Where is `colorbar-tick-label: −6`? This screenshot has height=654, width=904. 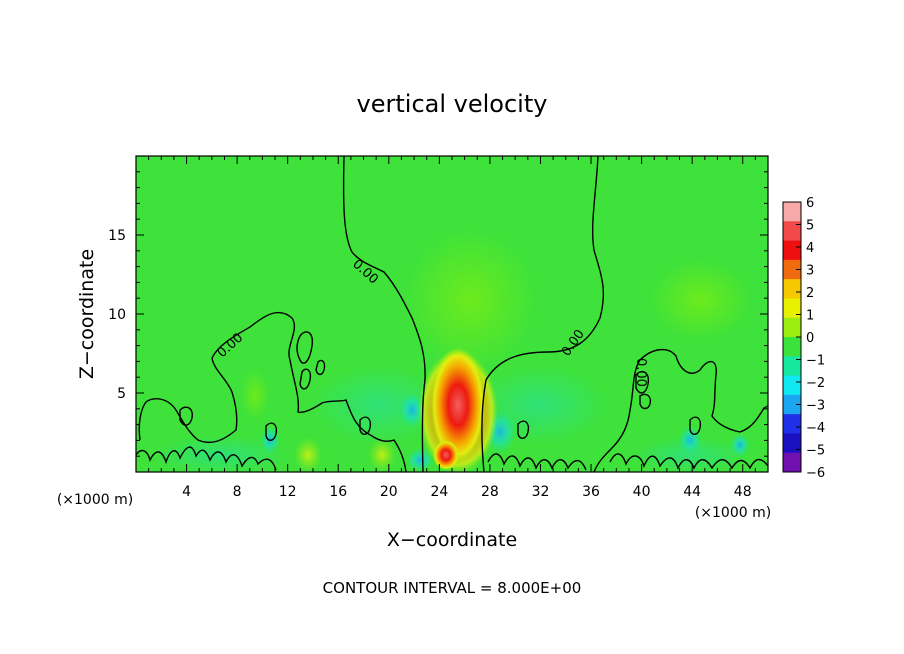
colorbar-tick-label: −6 is located at coordinates (815, 473).